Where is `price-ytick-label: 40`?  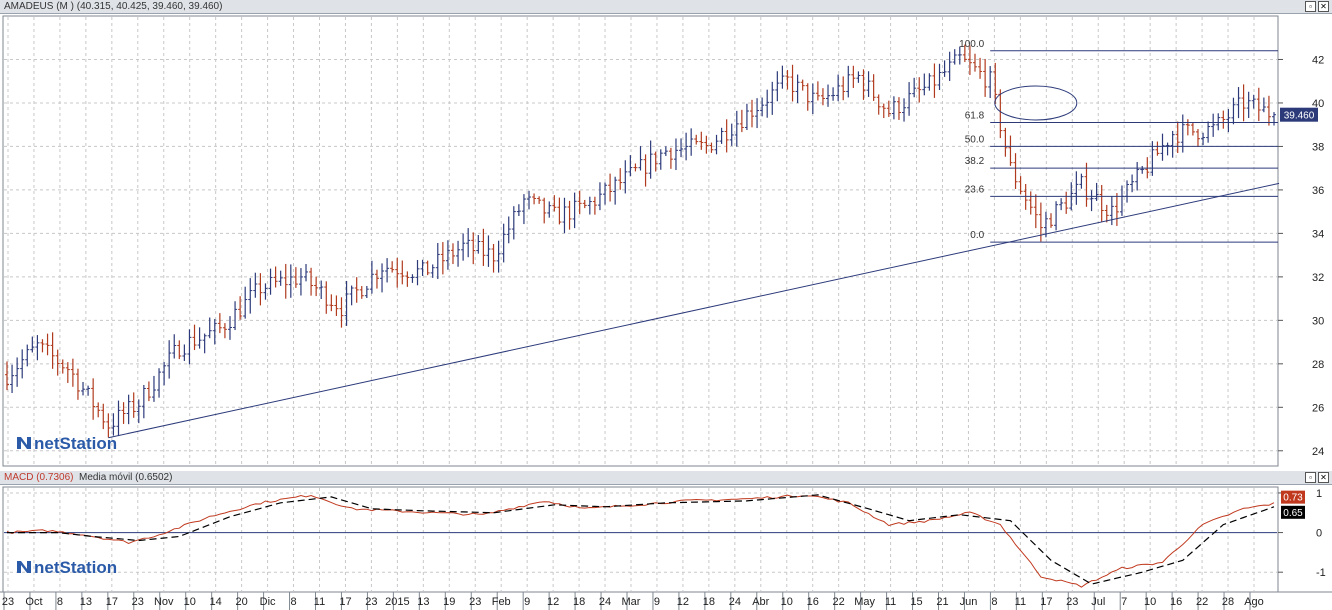 price-ytick-label: 40 is located at coordinates (1318, 104).